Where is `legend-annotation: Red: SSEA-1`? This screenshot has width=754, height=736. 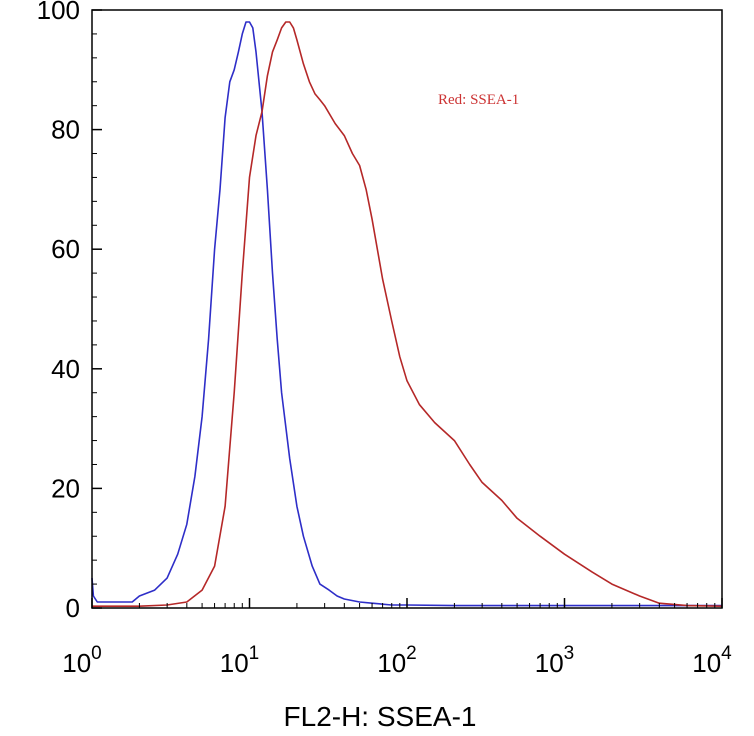 legend-annotation: Red: SSEA-1 is located at coordinates (478, 100).